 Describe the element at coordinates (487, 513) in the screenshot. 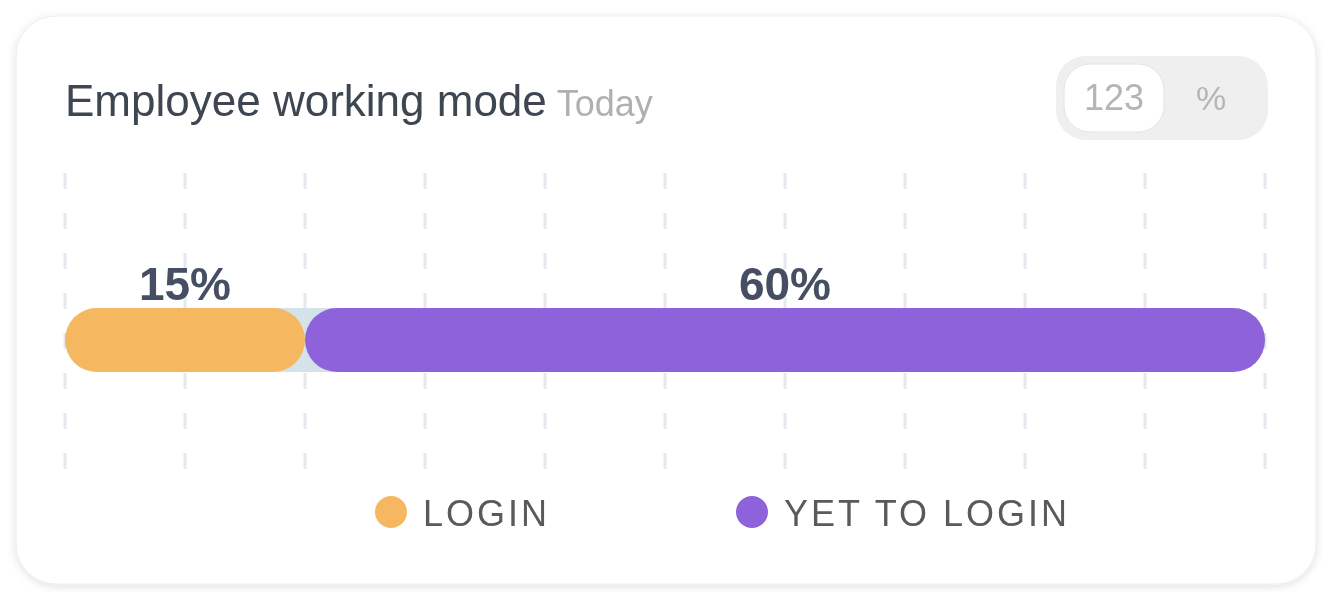

I see `legend-label: LOGIN` at that location.